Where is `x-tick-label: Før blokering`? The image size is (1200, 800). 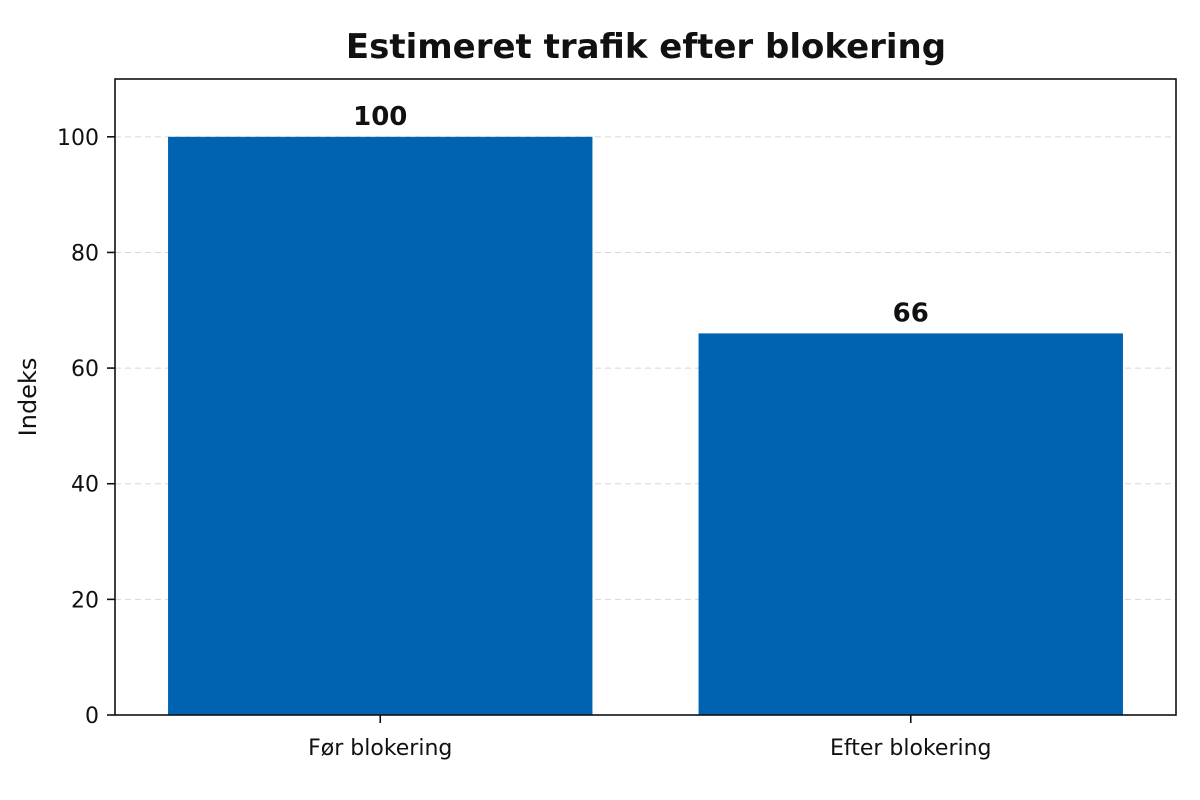
x-tick-label: Før blokering is located at coordinates (380, 748).